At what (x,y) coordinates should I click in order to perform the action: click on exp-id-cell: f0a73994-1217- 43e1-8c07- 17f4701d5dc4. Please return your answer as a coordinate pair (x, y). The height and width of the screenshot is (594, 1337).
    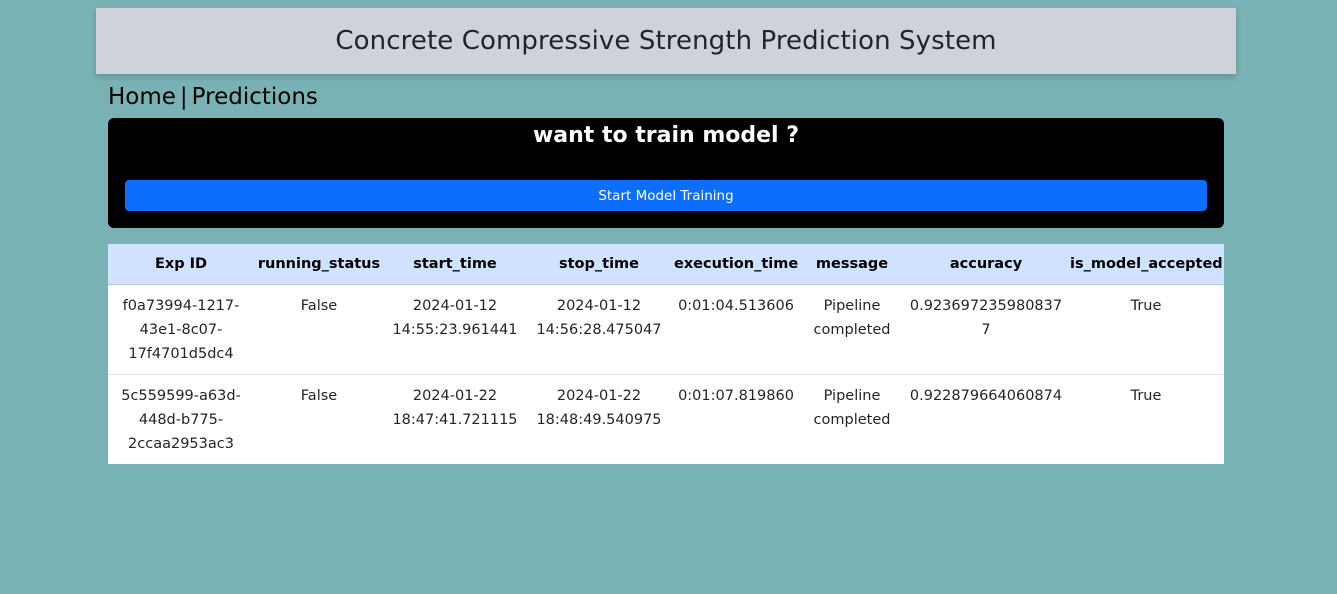
    Looking at the image, I should click on (181, 329).